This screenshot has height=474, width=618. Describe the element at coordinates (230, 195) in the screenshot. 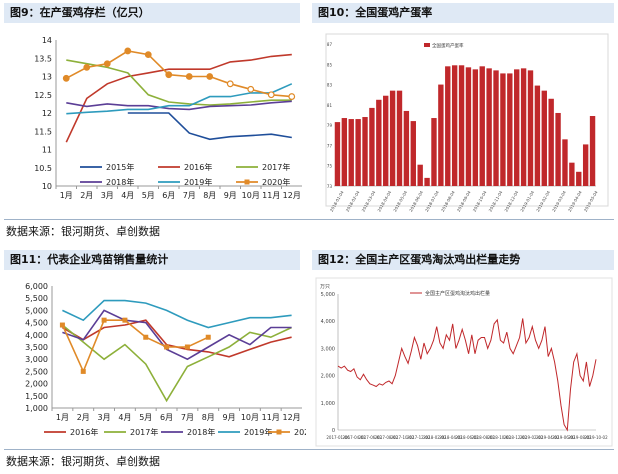

I see `x-tick-label: 9月` at that location.